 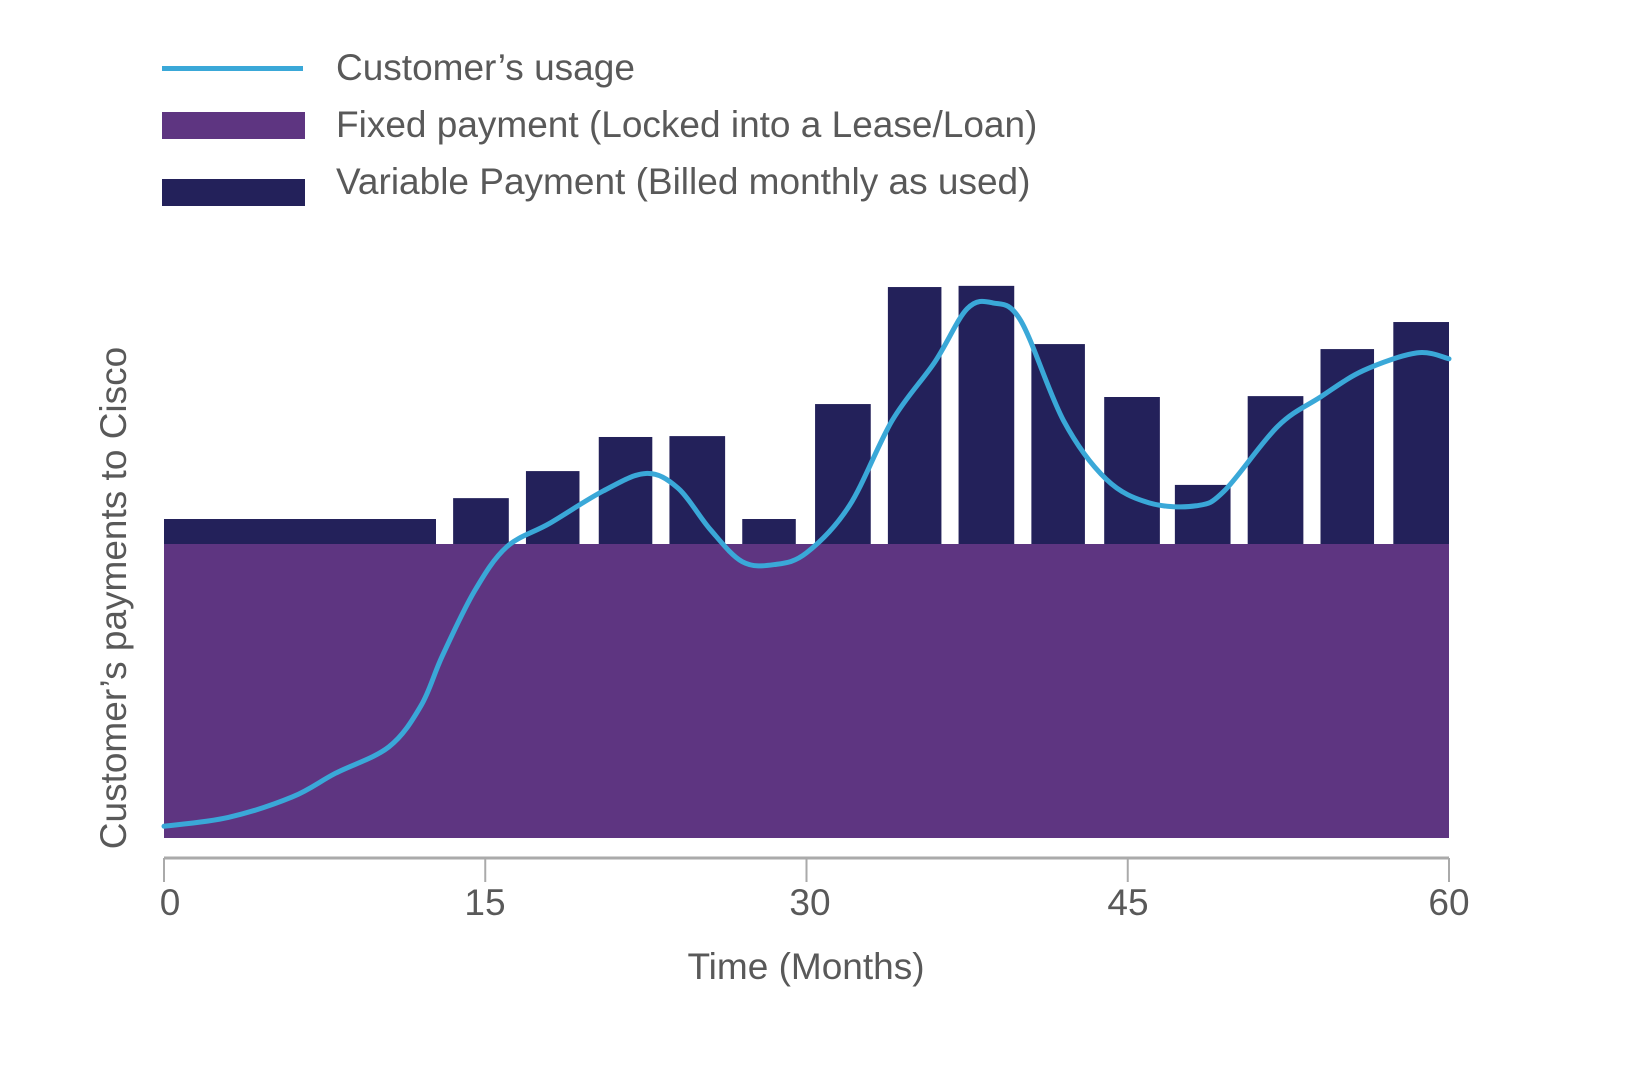 I want to click on x-tick-label: 15, so click(x=485, y=902).